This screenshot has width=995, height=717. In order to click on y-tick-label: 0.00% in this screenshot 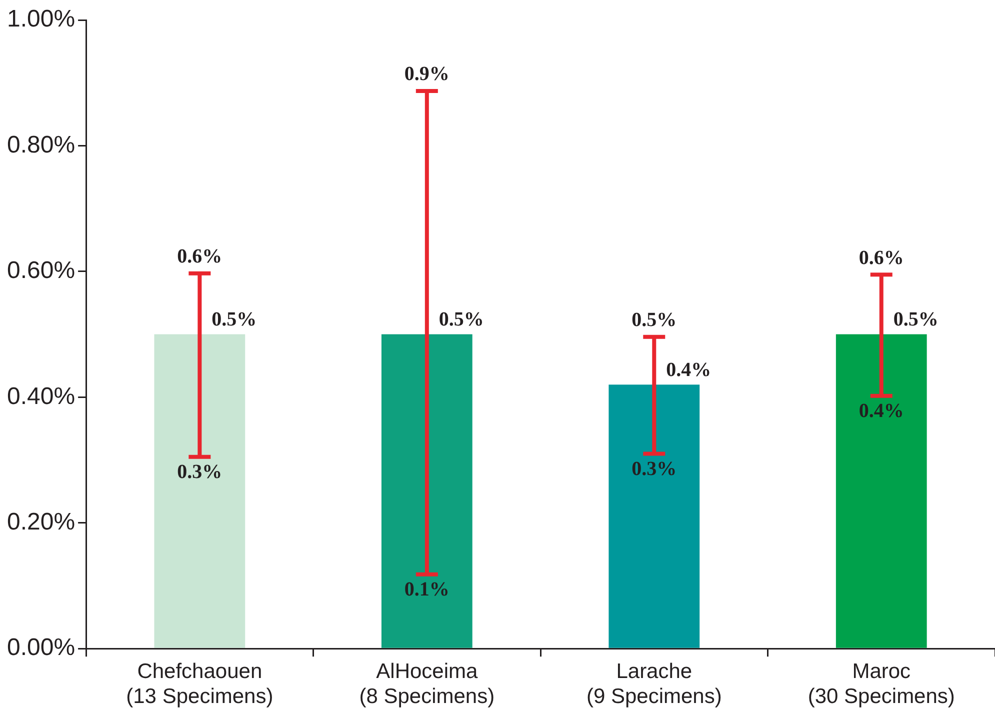, I will do `click(41, 648)`.